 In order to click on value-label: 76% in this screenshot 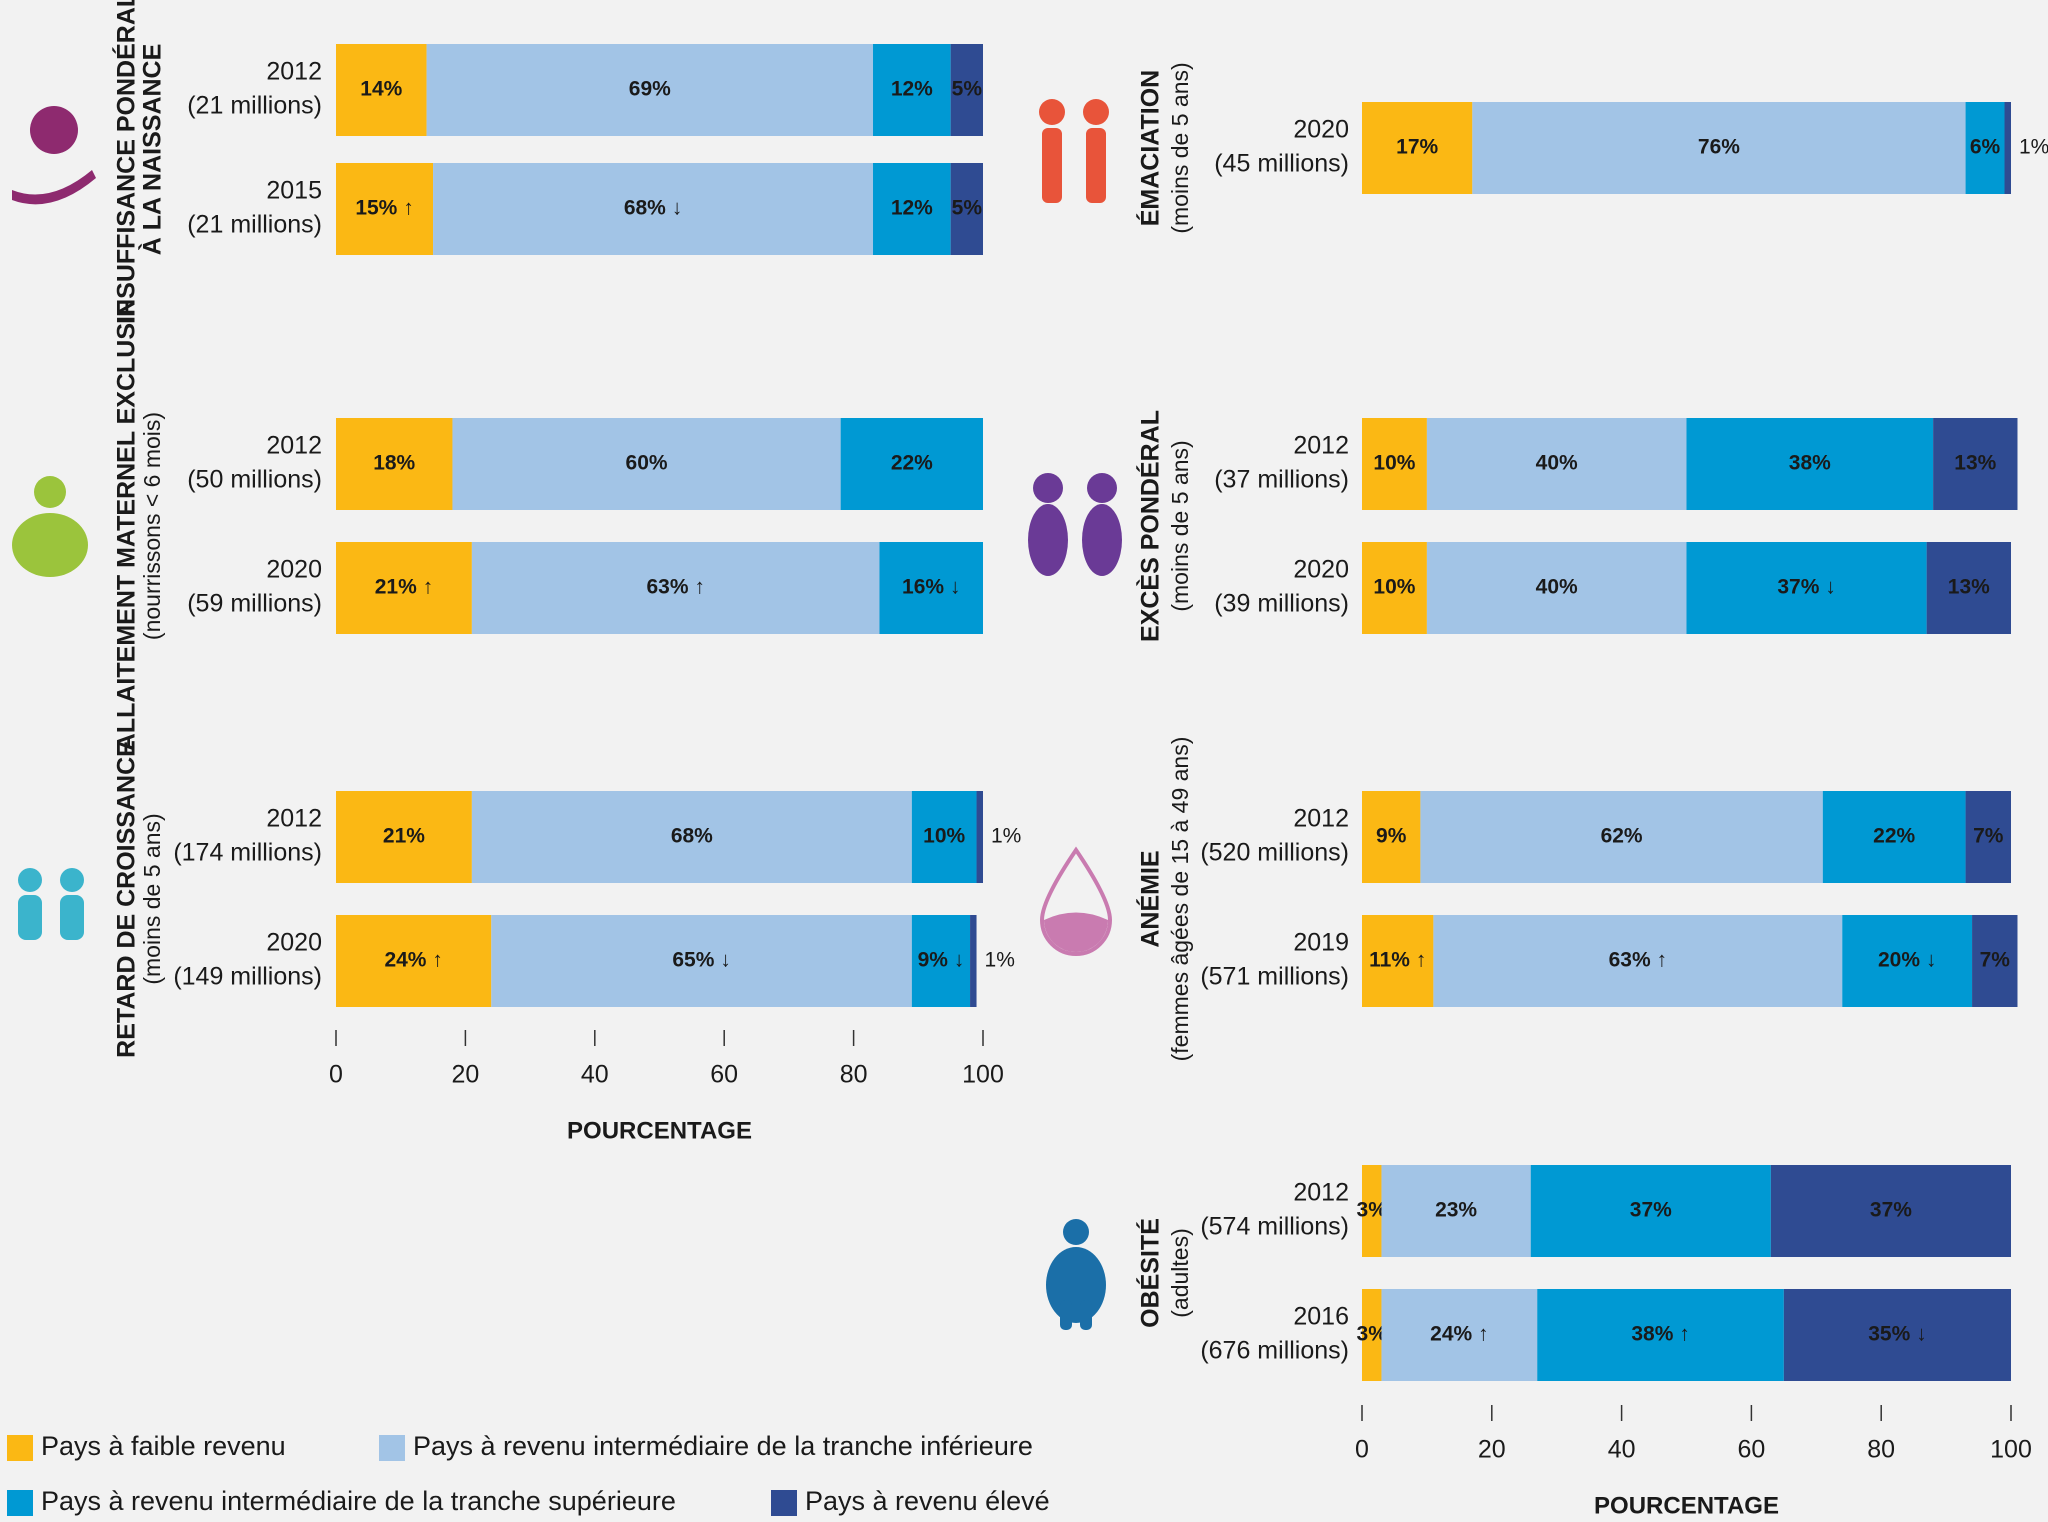, I will do `click(1719, 147)`.